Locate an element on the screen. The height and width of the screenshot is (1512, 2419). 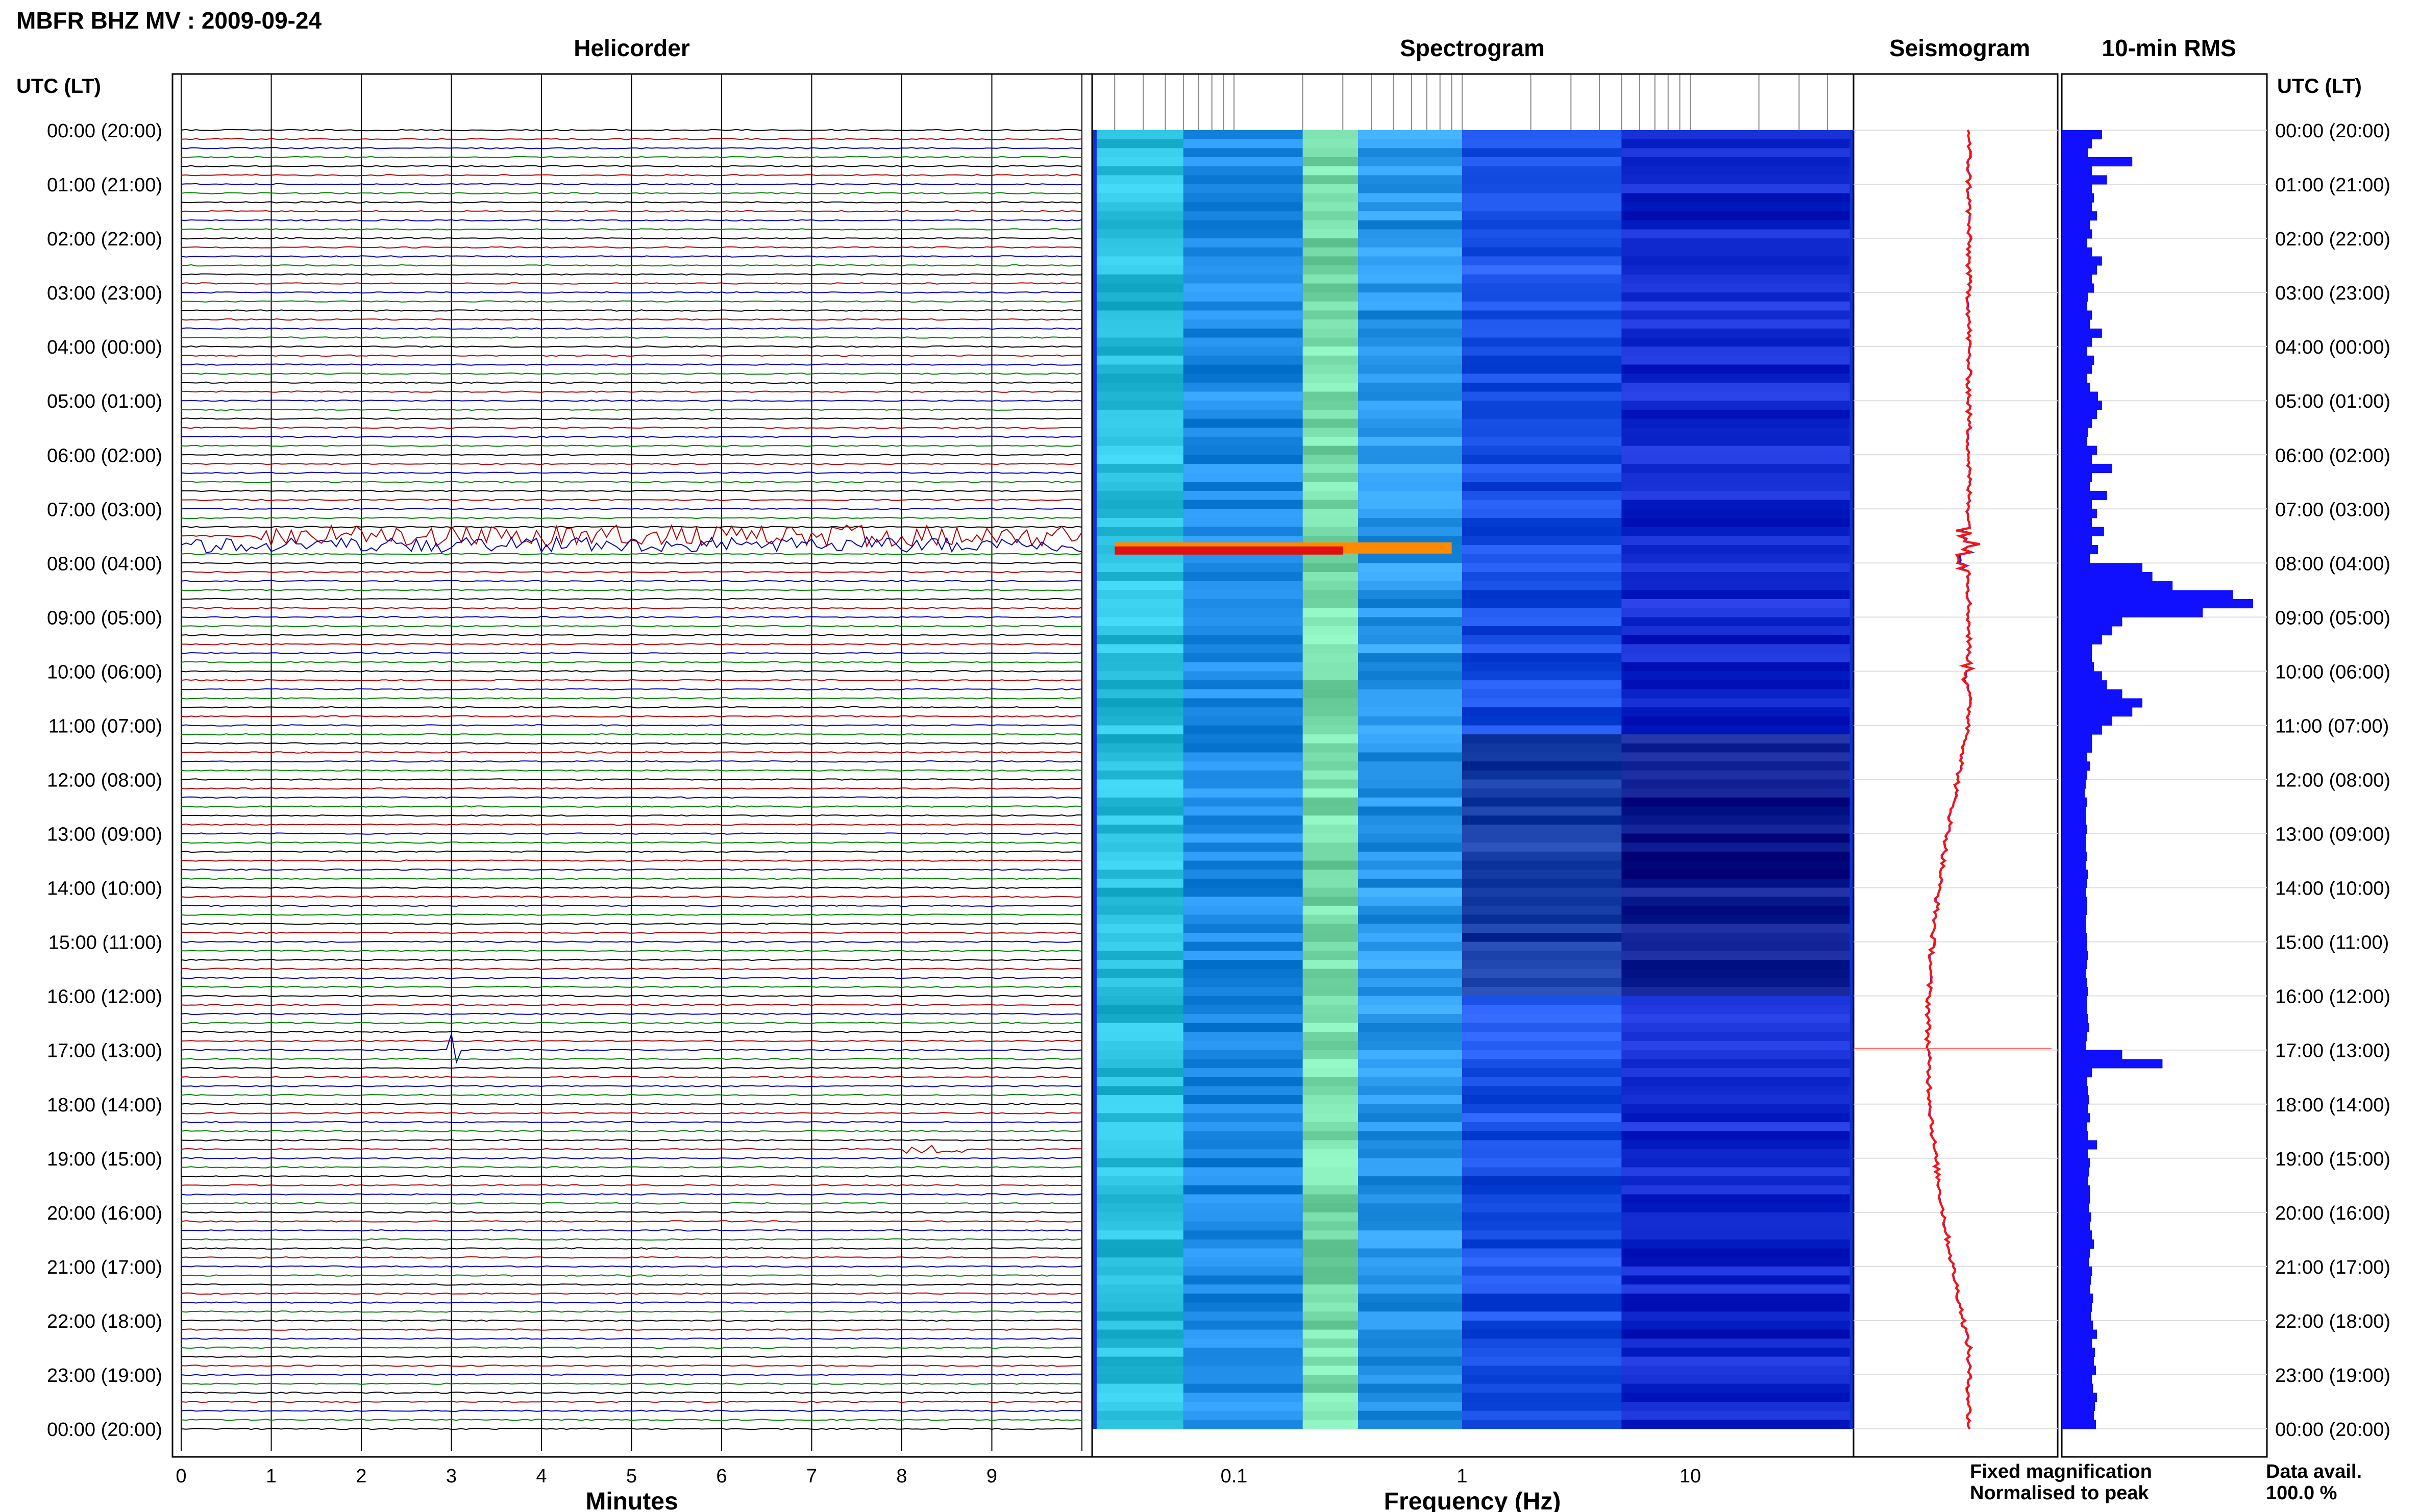
seismogram-panel is located at coordinates (1956, 765).